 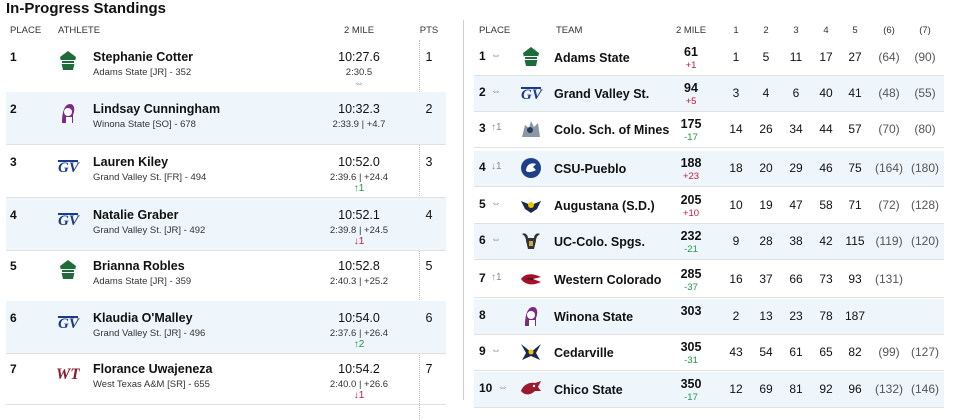 I want to click on athlete-name: Lindsay Cunningham, so click(x=157, y=109).